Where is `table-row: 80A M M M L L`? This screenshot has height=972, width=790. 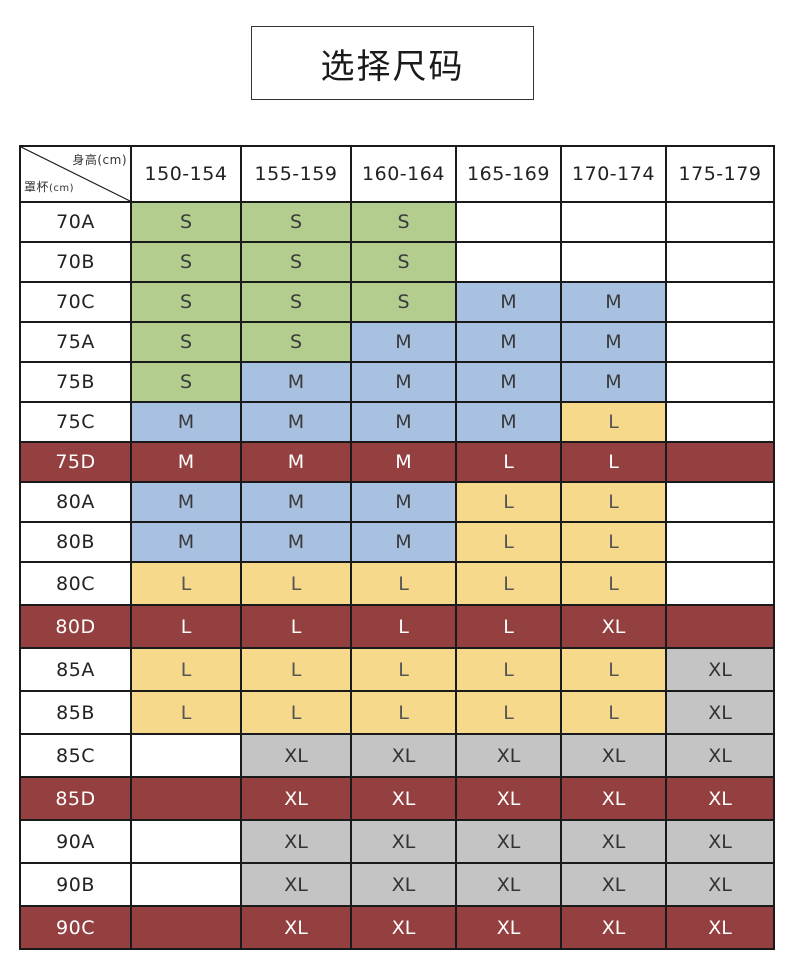 table-row: 80A M M M L L is located at coordinates (397, 502).